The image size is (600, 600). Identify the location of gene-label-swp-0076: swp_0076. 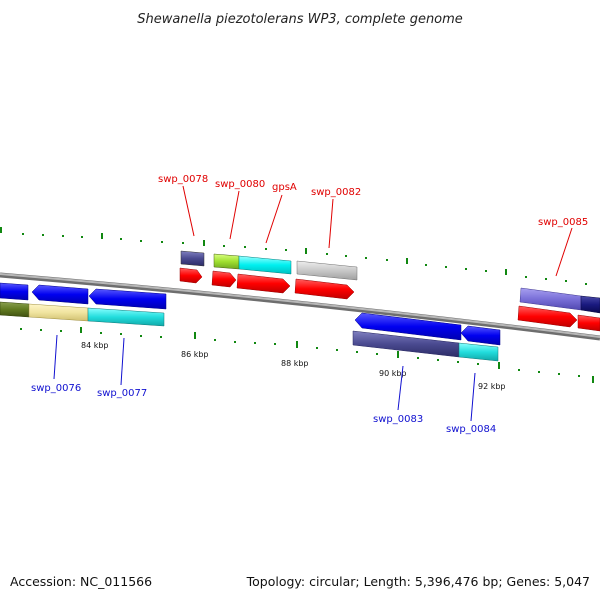
(56, 388).